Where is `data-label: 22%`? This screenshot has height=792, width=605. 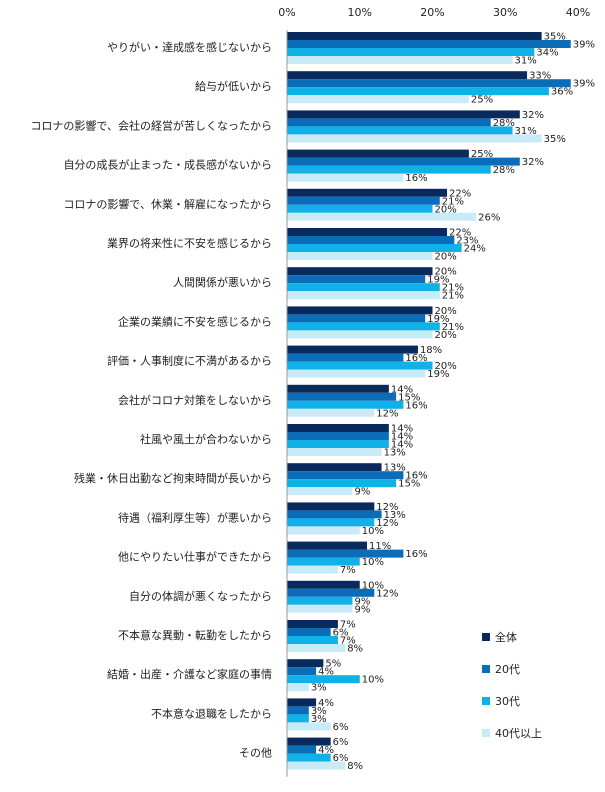 data-label: 22% is located at coordinates (460, 233).